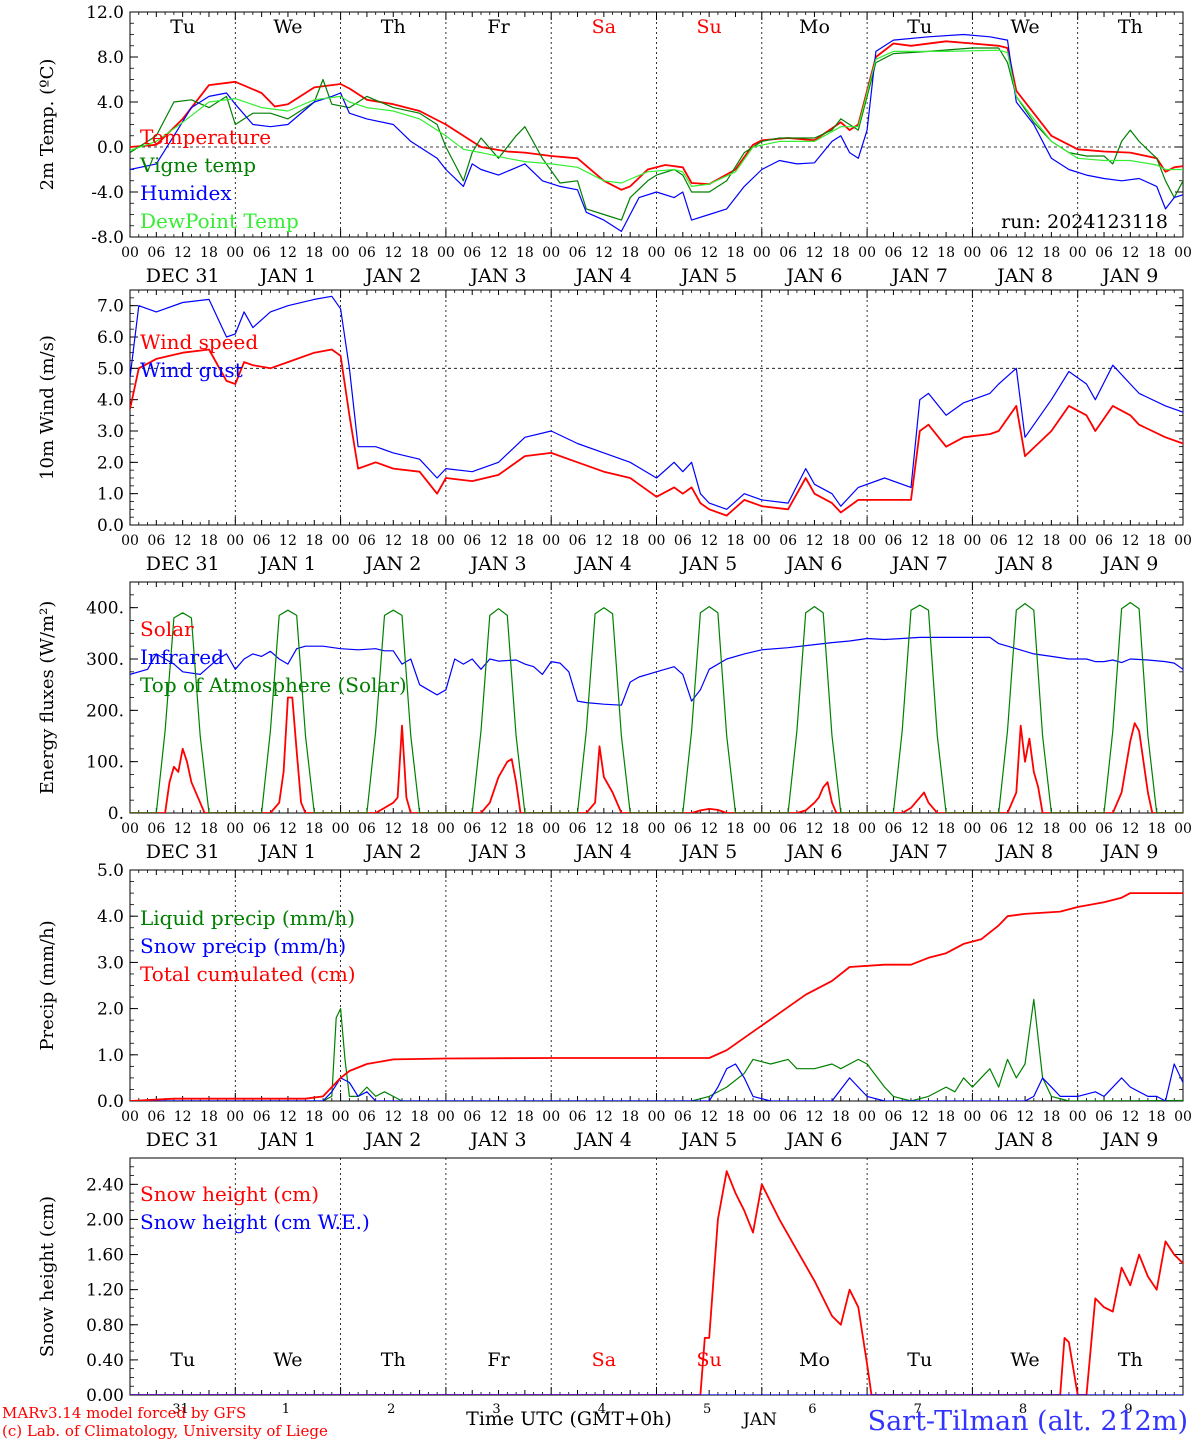 This screenshot has width=1194, height=1440. Describe the element at coordinates (191, 370) in the screenshot. I see `legend-entry: Wind gust` at that location.